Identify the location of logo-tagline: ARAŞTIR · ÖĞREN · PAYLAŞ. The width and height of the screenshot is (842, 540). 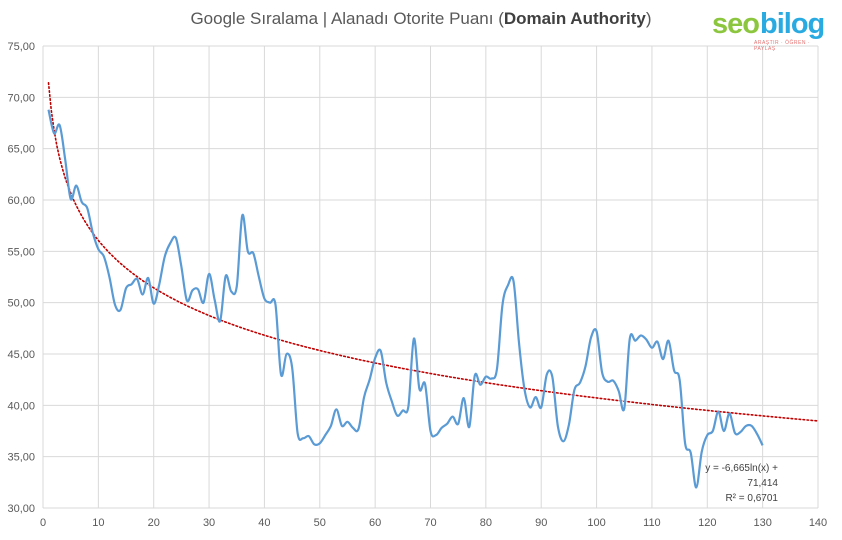
(782, 46).